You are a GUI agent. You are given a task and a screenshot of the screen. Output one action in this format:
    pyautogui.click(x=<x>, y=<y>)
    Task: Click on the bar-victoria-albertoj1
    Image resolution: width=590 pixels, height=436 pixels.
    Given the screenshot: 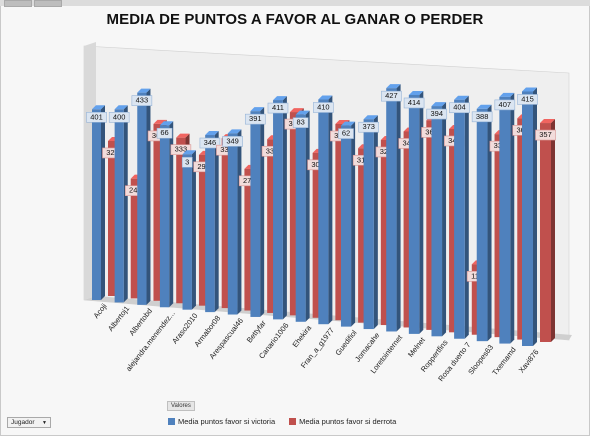 What is the action you would take?
    pyautogui.click(x=119, y=206)
    